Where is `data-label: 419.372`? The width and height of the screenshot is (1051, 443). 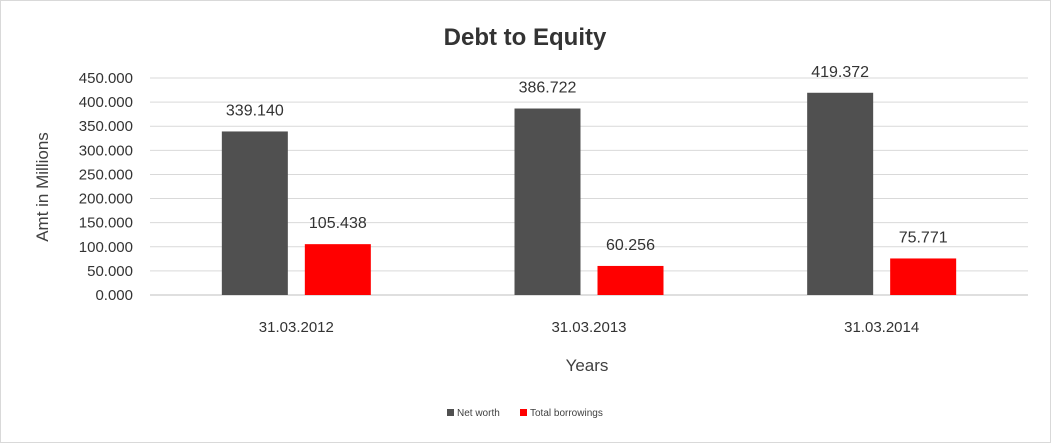 data-label: 419.372 is located at coordinates (840, 72).